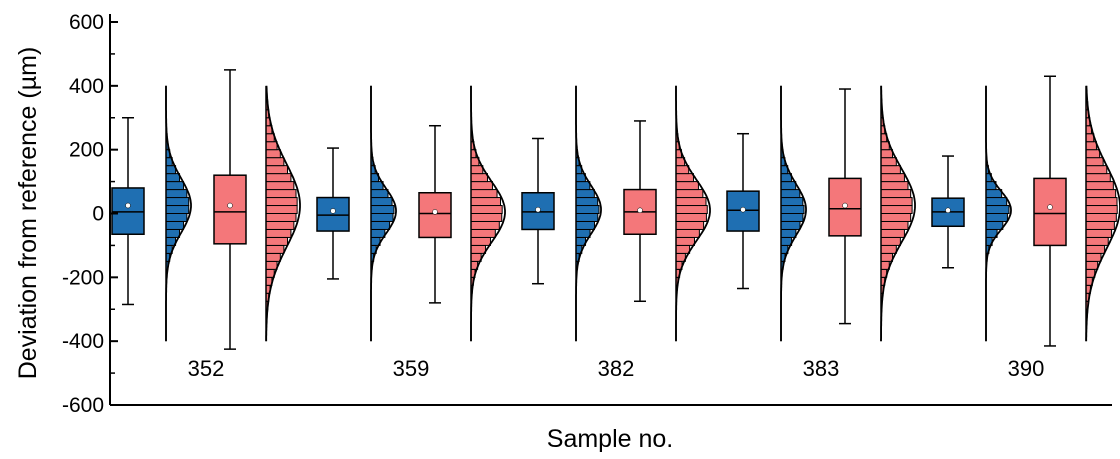  What do you see at coordinates (86, 86) in the screenshot?
I see `y-tick-label: 400` at bounding box center [86, 86].